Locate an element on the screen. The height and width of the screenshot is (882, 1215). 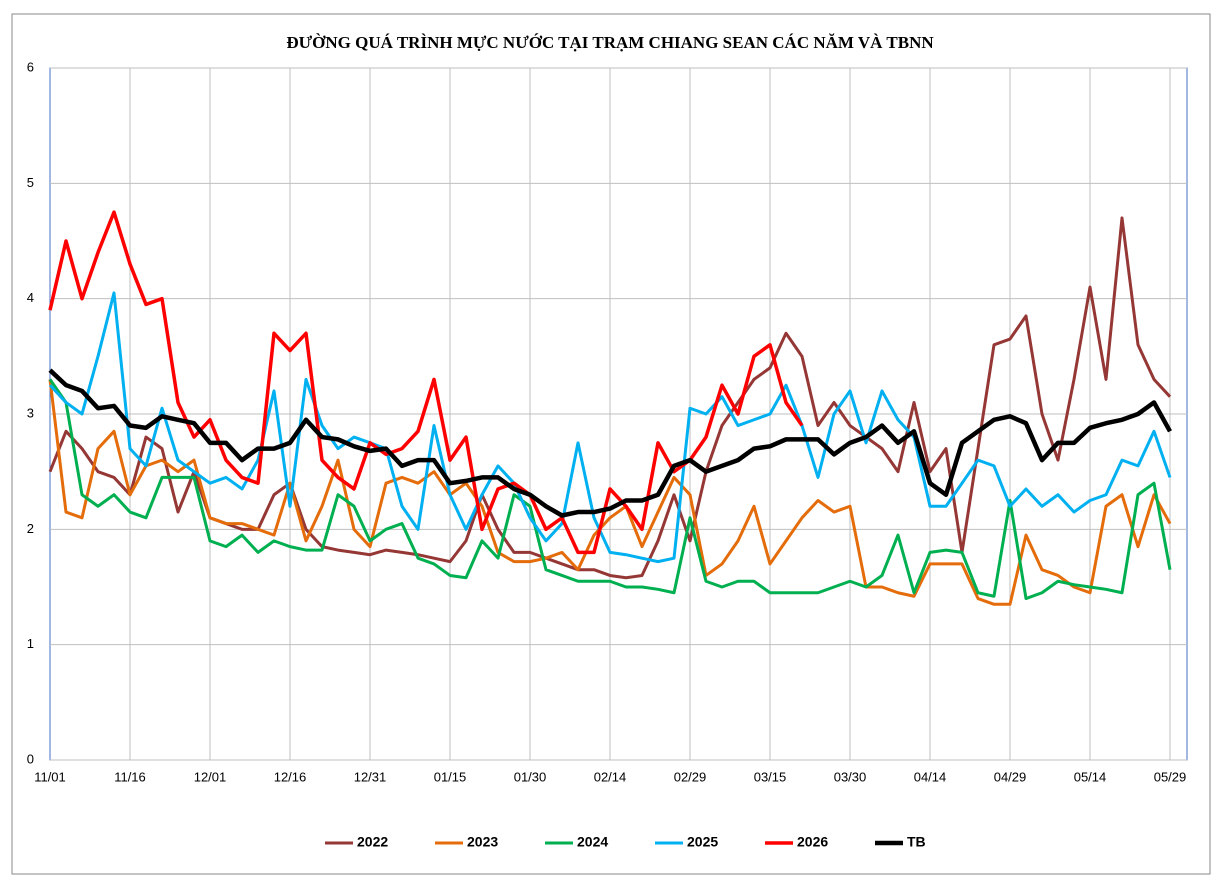
legend-label: 2024 is located at coordinates (592, 842).